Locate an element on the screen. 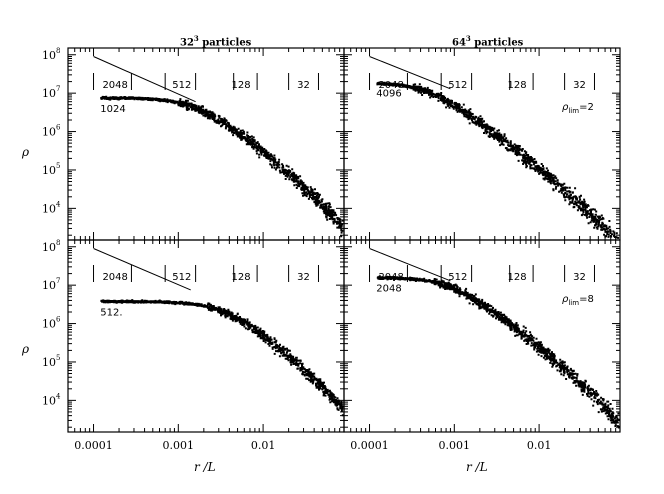 This screenshot has width=664, height=494. core-label: 4096 is located at coordinates (388, 94).